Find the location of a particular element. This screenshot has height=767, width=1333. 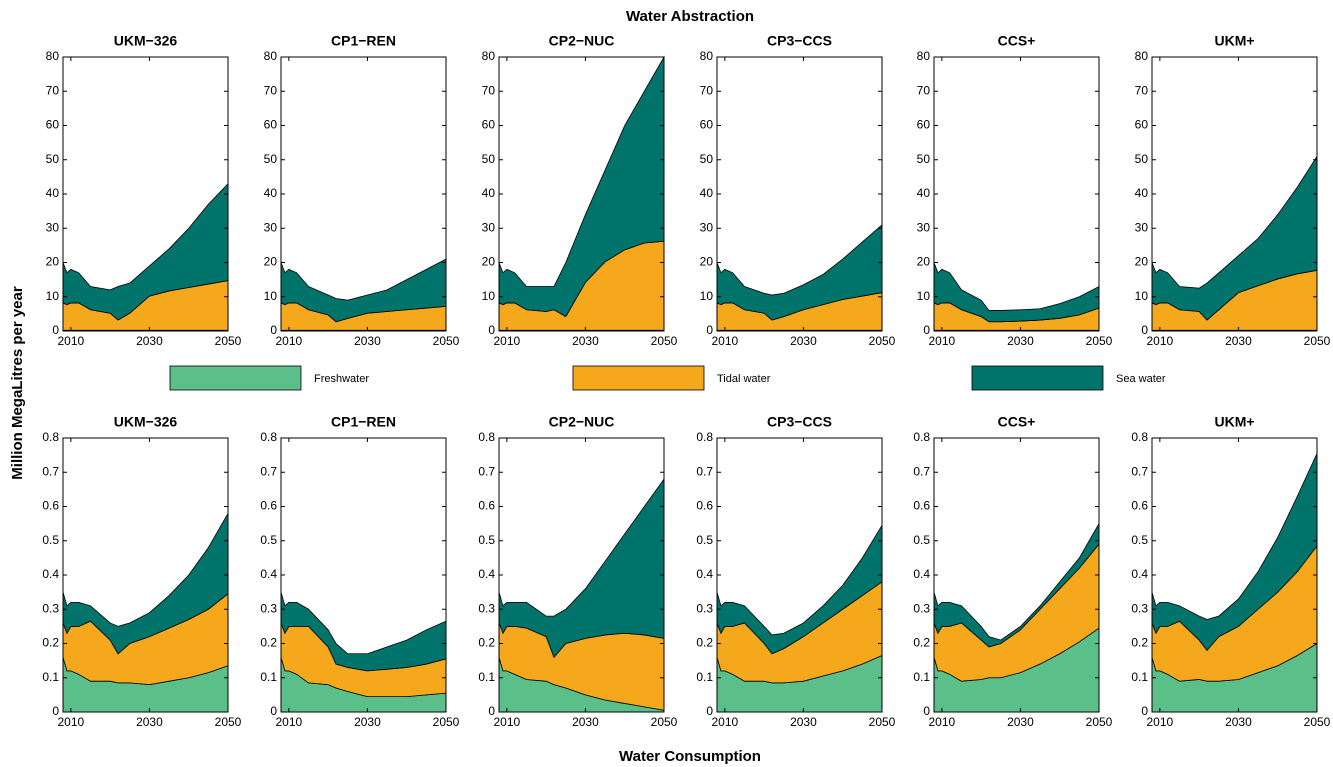

legend-label: Tidal water is located at coordinates (744, 379).